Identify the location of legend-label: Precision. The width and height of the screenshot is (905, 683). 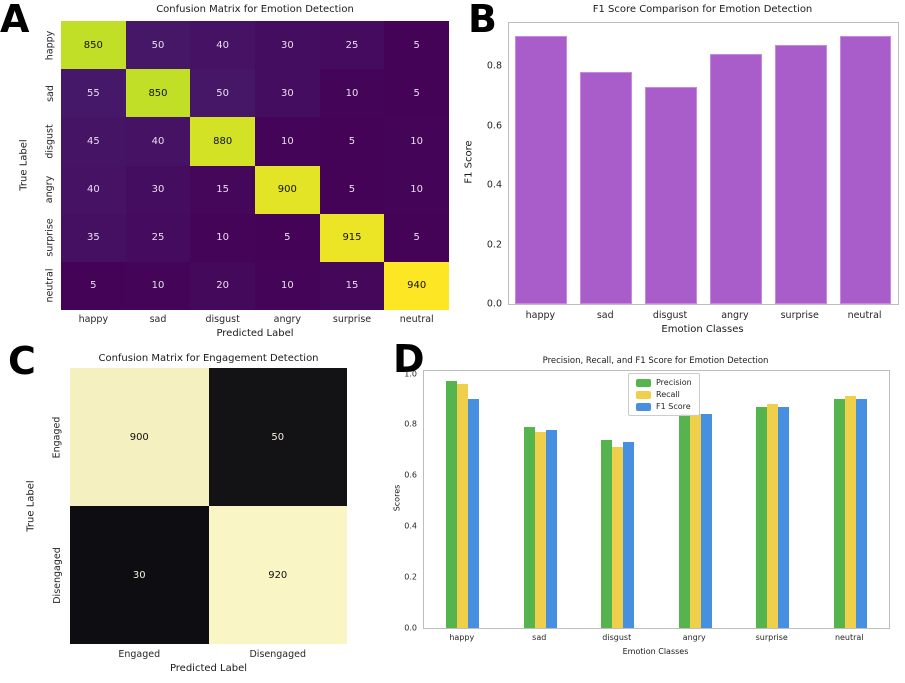
(674, 382).